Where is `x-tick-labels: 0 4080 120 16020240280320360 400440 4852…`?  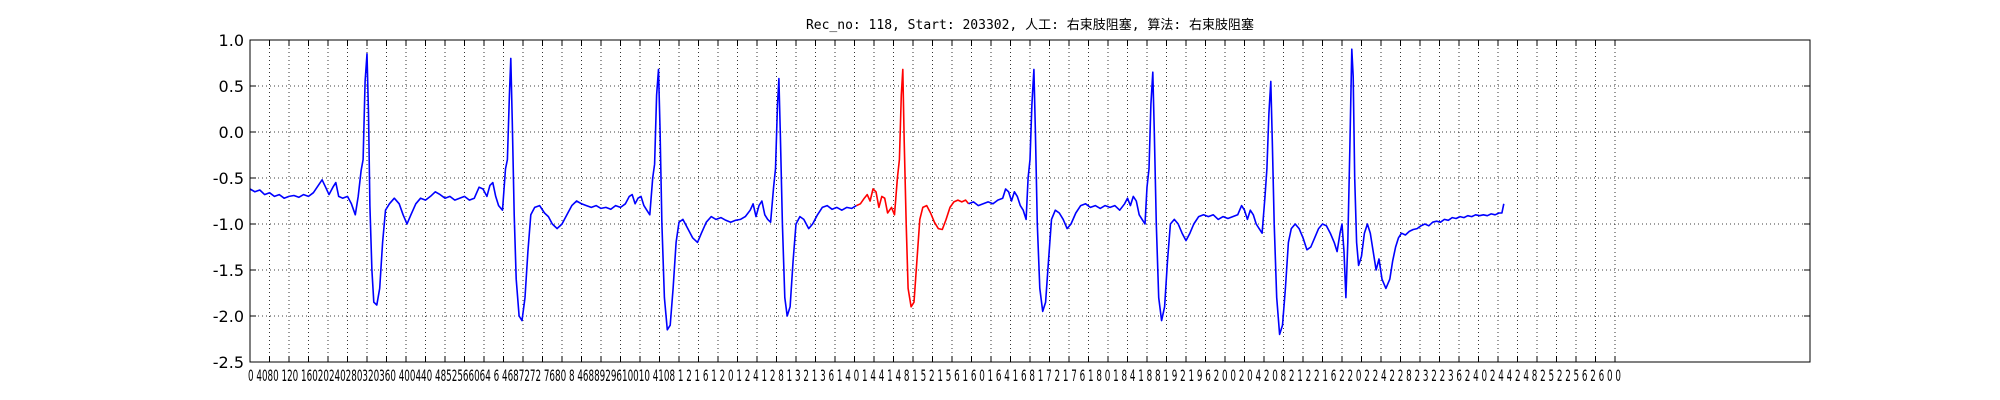 x-tick-labels: 0 4080 120 16020240280320360 400440 4852… is located at coordinates (934, 375).